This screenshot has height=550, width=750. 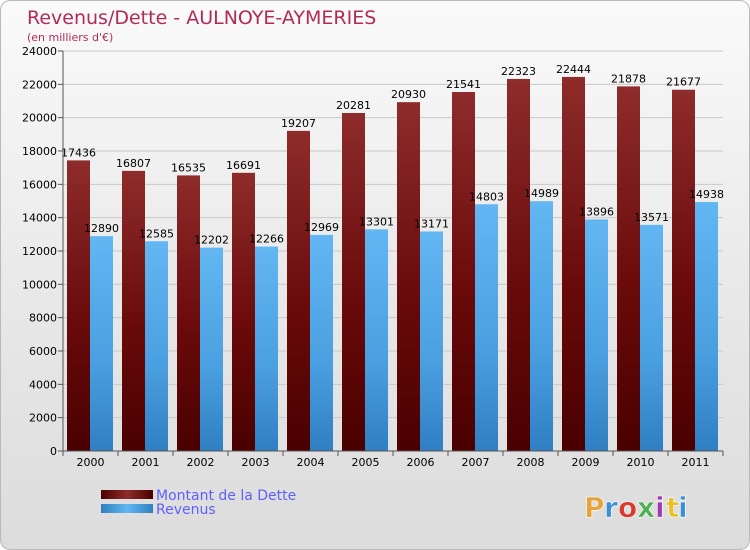 I want to click on data-label-revenus: 14989, so click(x=541, y=193).